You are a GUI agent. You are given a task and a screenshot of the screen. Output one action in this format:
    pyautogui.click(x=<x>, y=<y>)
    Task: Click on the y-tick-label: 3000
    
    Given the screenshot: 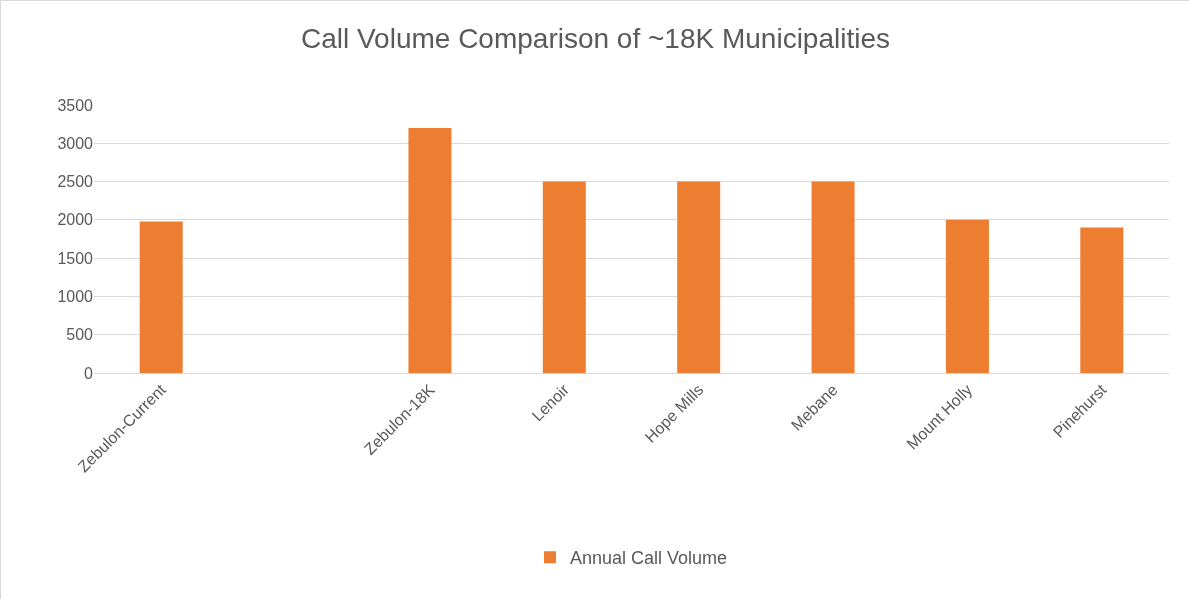 What is the action you would take?
    pyautogui.click(x=75, y=143)
    